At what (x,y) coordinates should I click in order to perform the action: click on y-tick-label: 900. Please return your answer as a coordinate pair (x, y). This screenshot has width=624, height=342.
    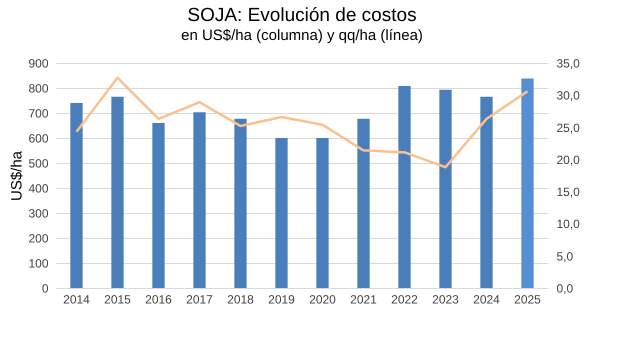
    Looking at the image, I should click on (38, 63).